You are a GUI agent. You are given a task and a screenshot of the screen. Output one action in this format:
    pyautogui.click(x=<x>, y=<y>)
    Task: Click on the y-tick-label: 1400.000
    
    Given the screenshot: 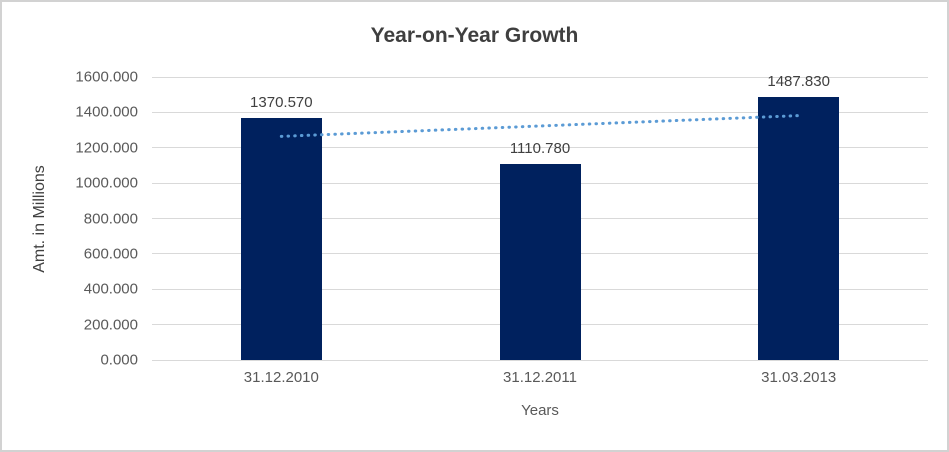 What is the action you would take?
    pyautogui.click(x=106, y=112)
    